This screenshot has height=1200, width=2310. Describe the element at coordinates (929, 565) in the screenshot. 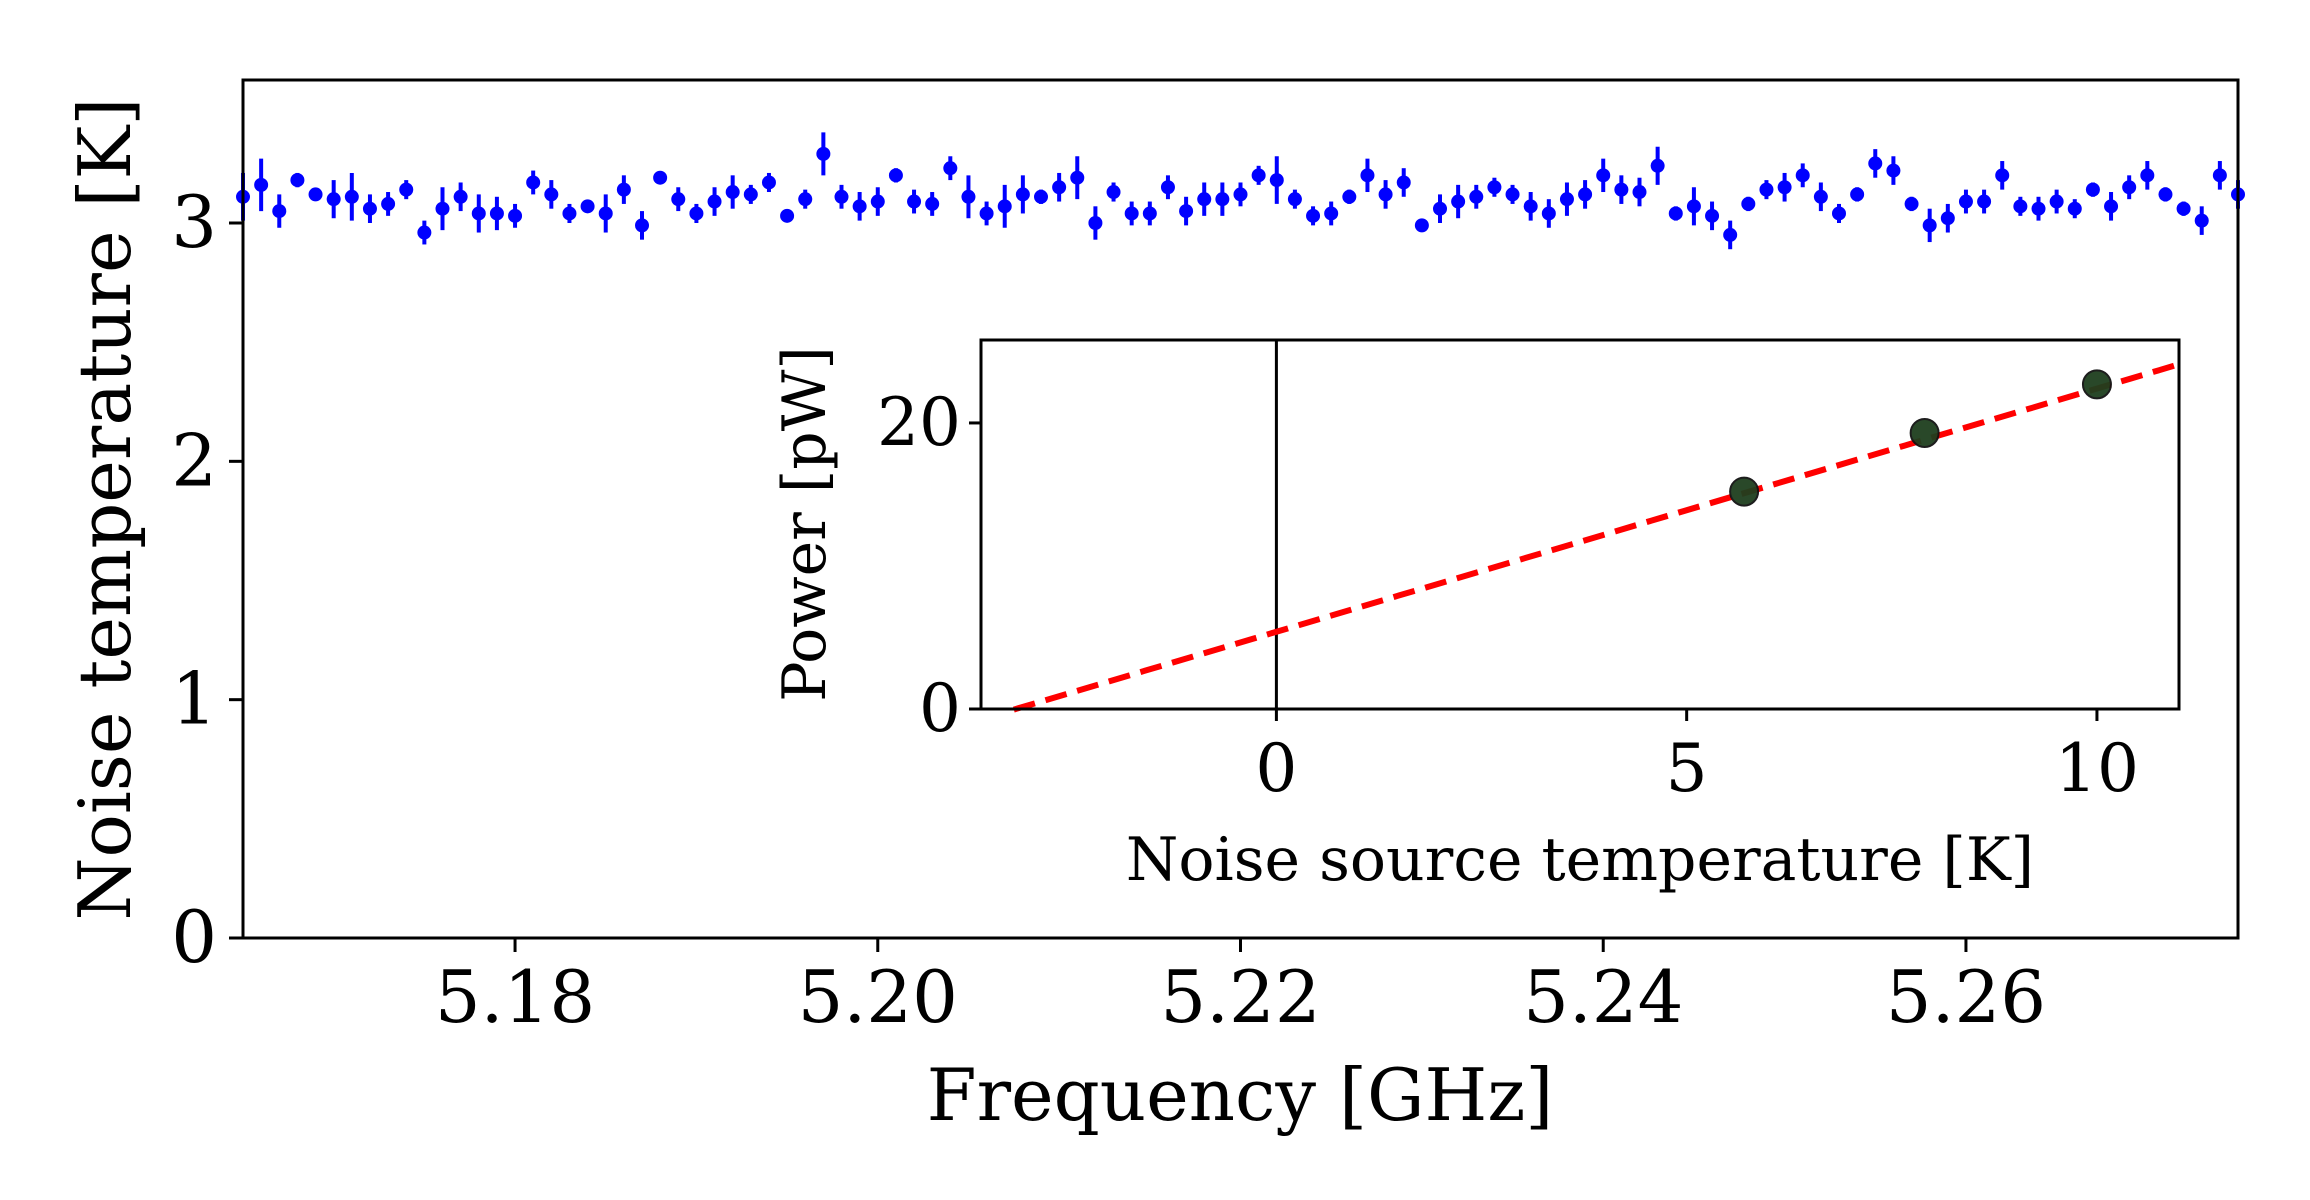

I see `inset-y-ticks: 0 20` at that location.